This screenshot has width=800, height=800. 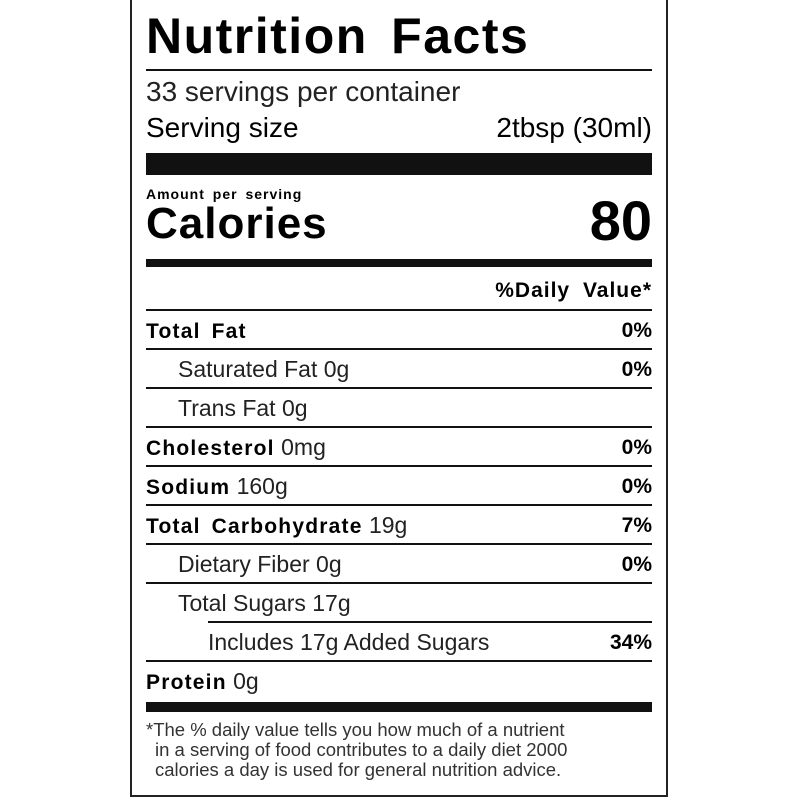 I want to click on medium-divider, so click(x=399, y=263).